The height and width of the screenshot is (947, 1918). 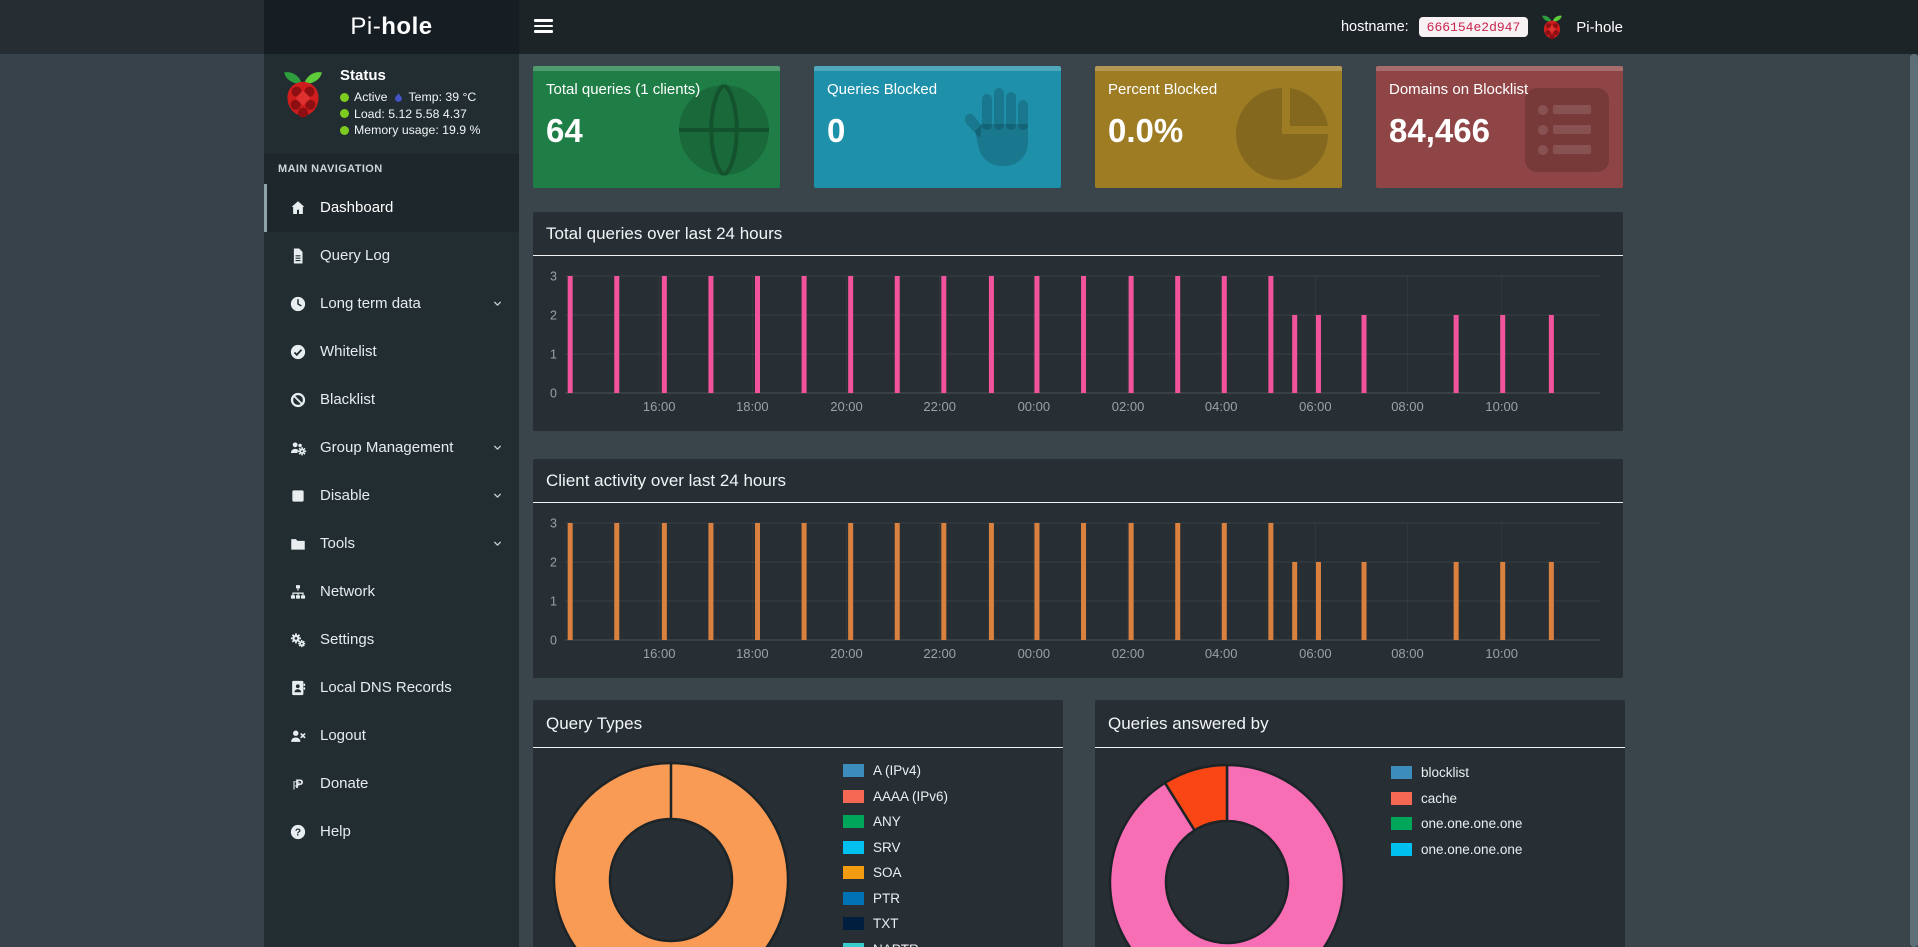 What do you see at coordinates (1472, 849) in the screenshot?
I see `legend-label: one.one.one.one` at bounding box center [1472, 849].